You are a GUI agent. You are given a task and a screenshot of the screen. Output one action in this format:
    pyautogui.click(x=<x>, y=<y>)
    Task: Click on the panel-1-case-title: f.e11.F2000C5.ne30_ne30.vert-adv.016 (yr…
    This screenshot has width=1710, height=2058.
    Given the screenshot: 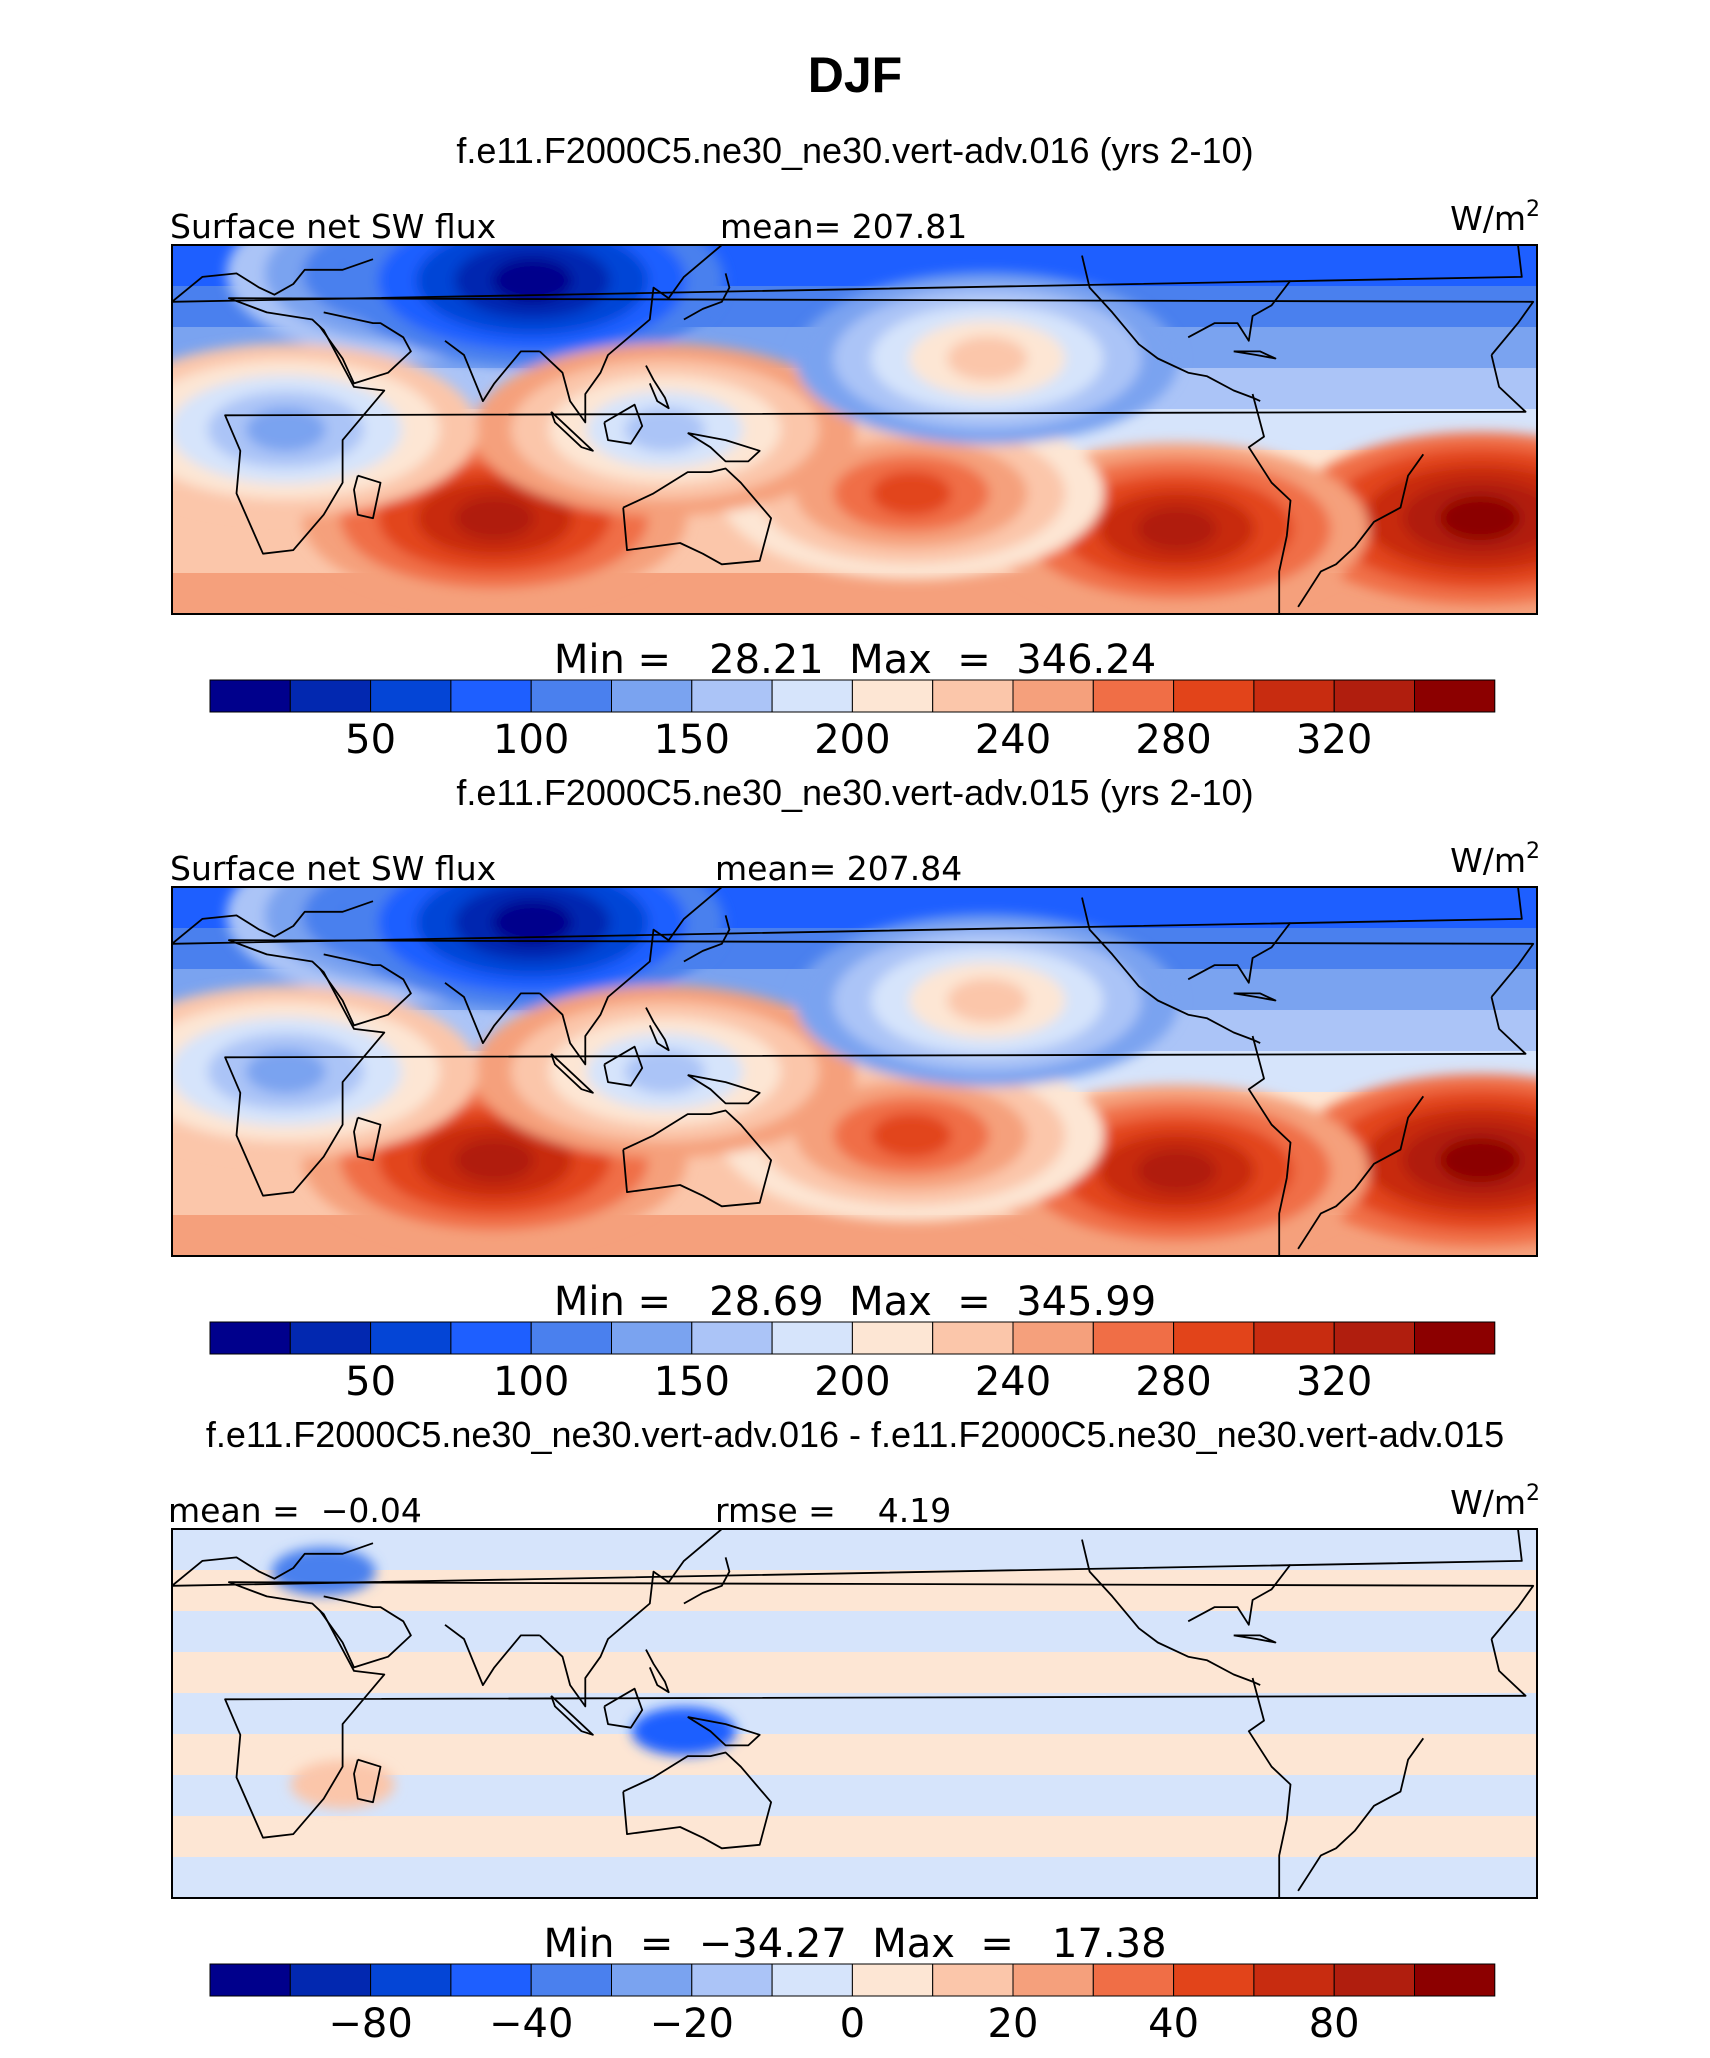 What is the action you would take?
    pyautogui.click(x=854, y=150)
    